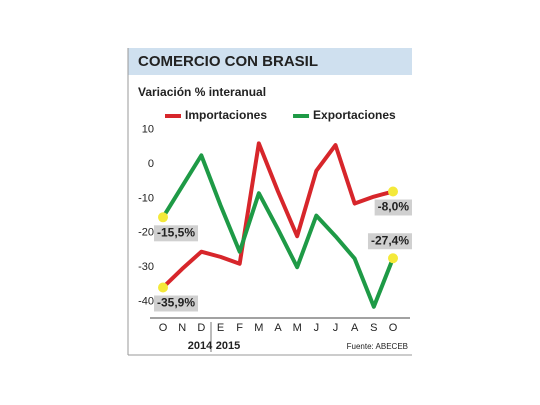  I want to click on x-tick-label: N, so click(182, 328).